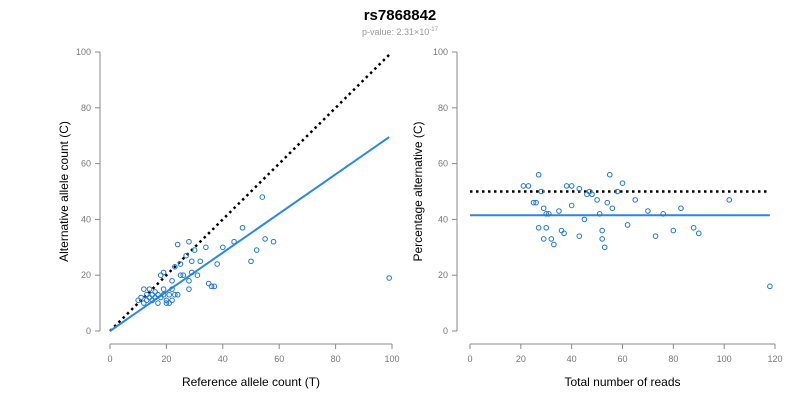 This screenshot has width=800, height=400. I want to click on x-axis-label: Reference allele count (T), so click(251, 382).